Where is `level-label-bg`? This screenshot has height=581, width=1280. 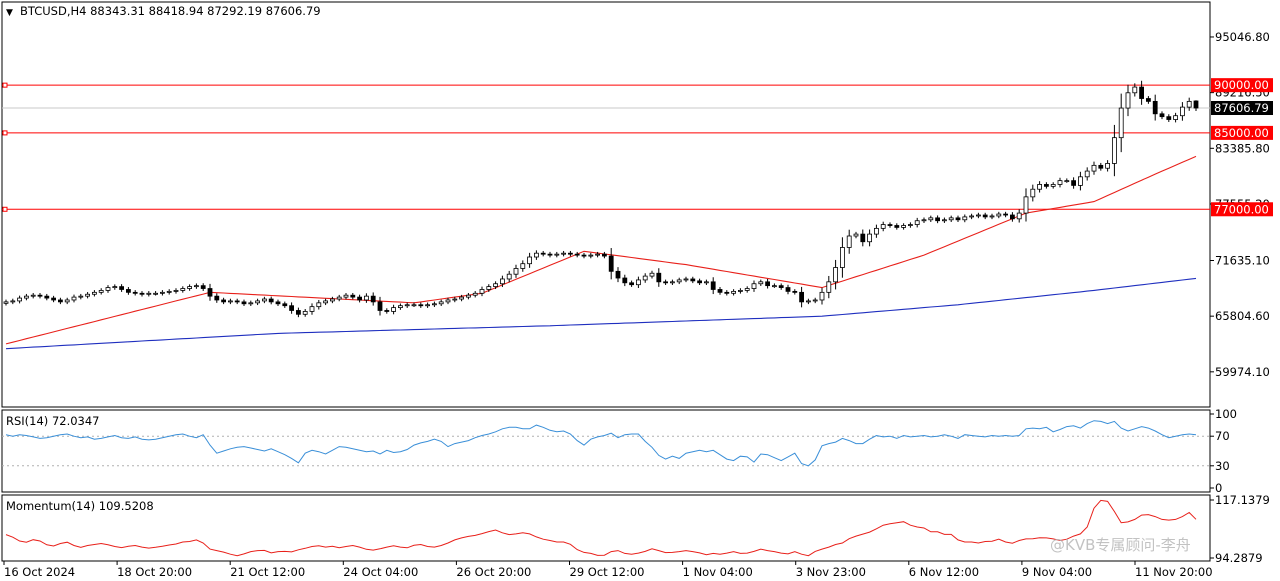
level-label-bg is located at coordinates (1242, 209).